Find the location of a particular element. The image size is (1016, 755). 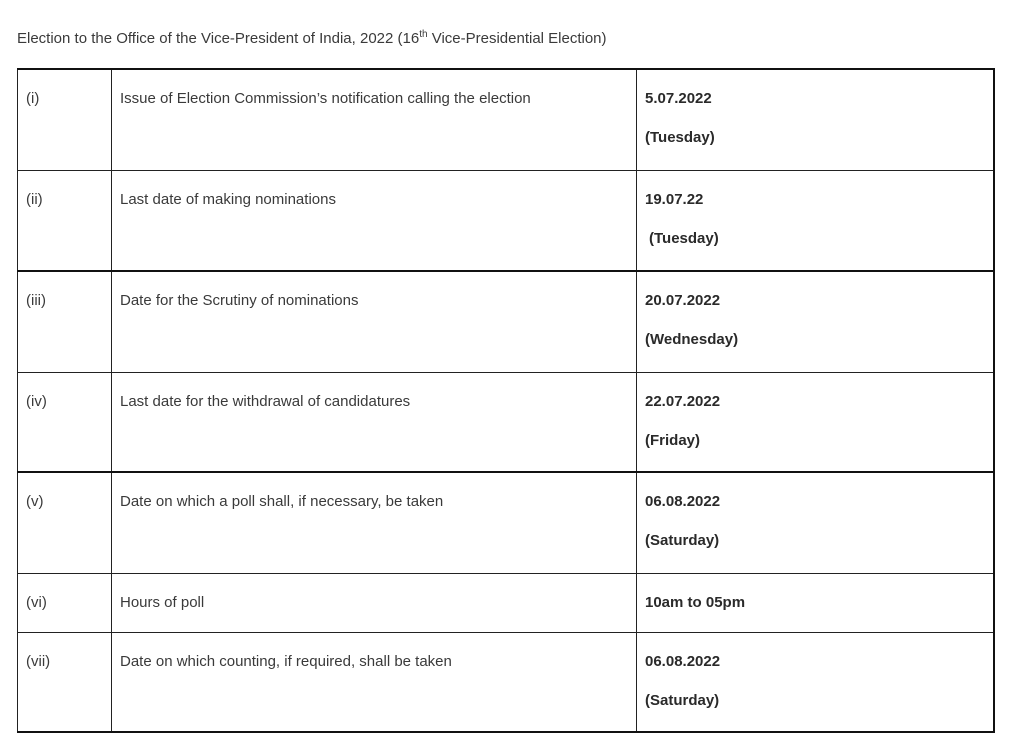

event-day: (Friday) is located at coordinates (673, 440).